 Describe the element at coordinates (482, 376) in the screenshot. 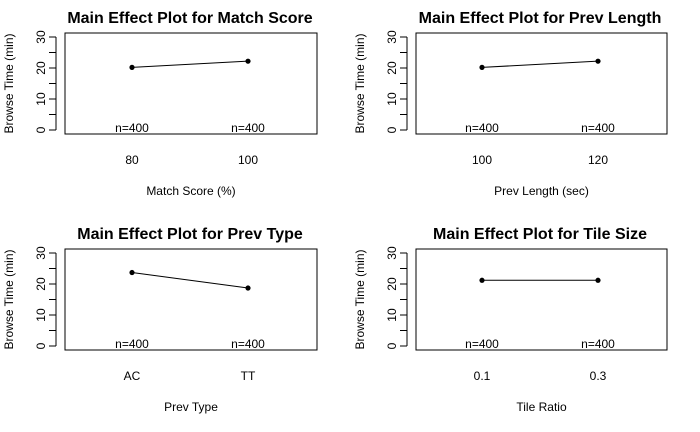

I see `x-tick-label: 0.1` at that location.